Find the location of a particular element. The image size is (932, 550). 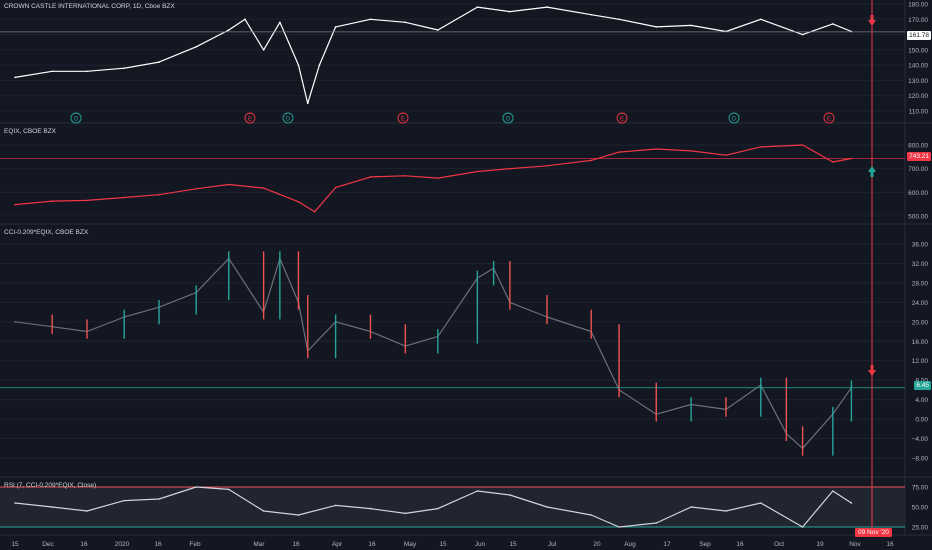

eqix-tick-label: 800.00 is located at coordinates (918, 146).